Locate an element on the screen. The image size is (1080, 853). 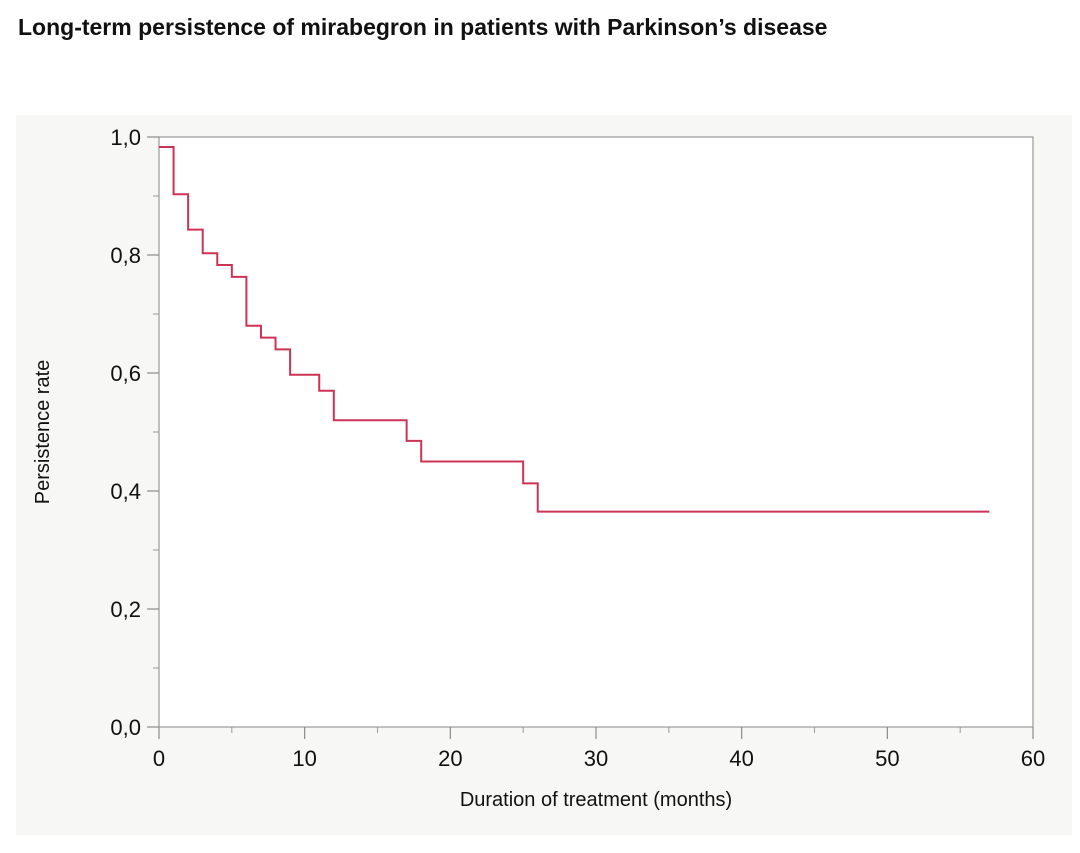
x-tick-label: 60 is located at coordinates (1033, 758).